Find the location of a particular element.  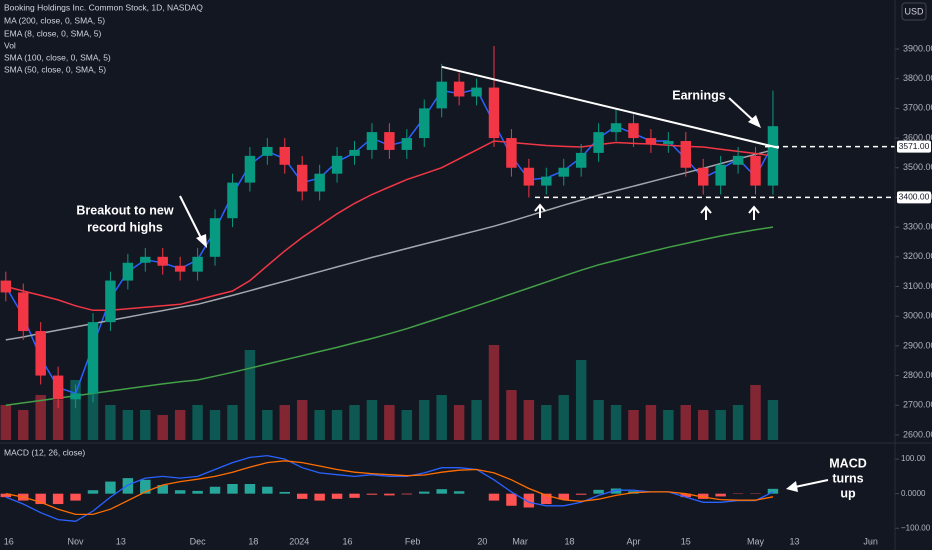

x-tick-label: Mar is located at coordinates (520, 541).